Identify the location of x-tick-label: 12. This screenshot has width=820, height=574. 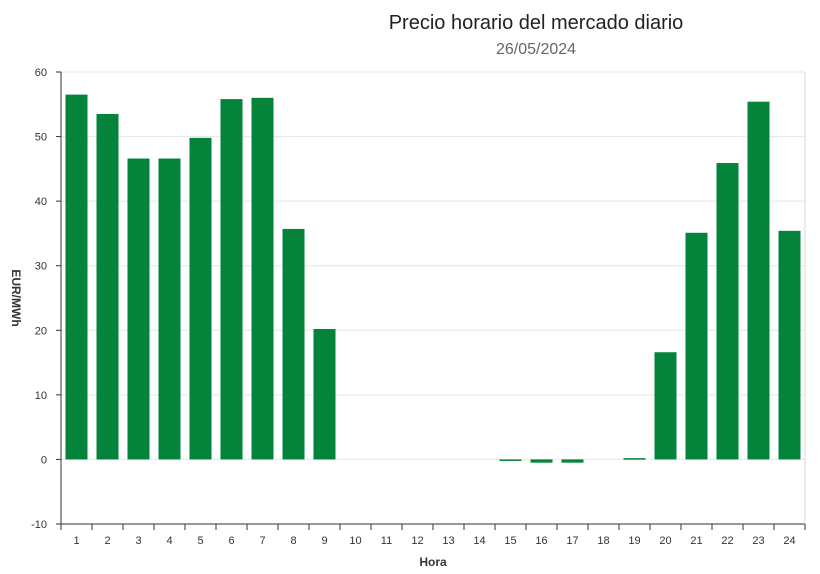
(417, 541).